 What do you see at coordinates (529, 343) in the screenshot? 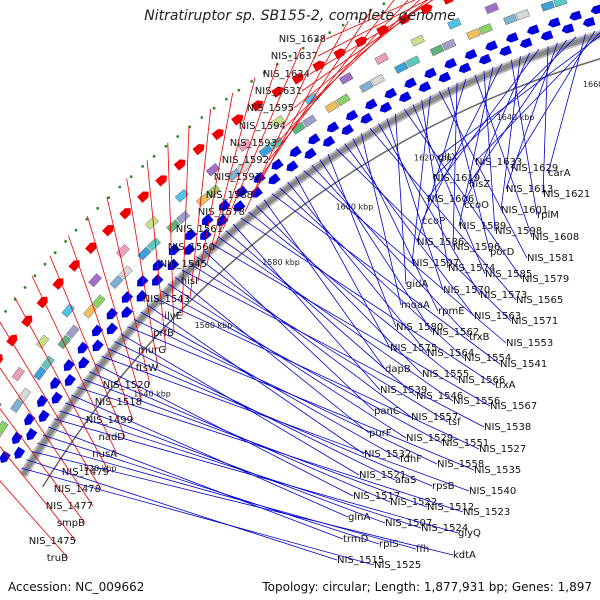
I see `gene-label: NIS_1553` at bounding box center [529, 343].